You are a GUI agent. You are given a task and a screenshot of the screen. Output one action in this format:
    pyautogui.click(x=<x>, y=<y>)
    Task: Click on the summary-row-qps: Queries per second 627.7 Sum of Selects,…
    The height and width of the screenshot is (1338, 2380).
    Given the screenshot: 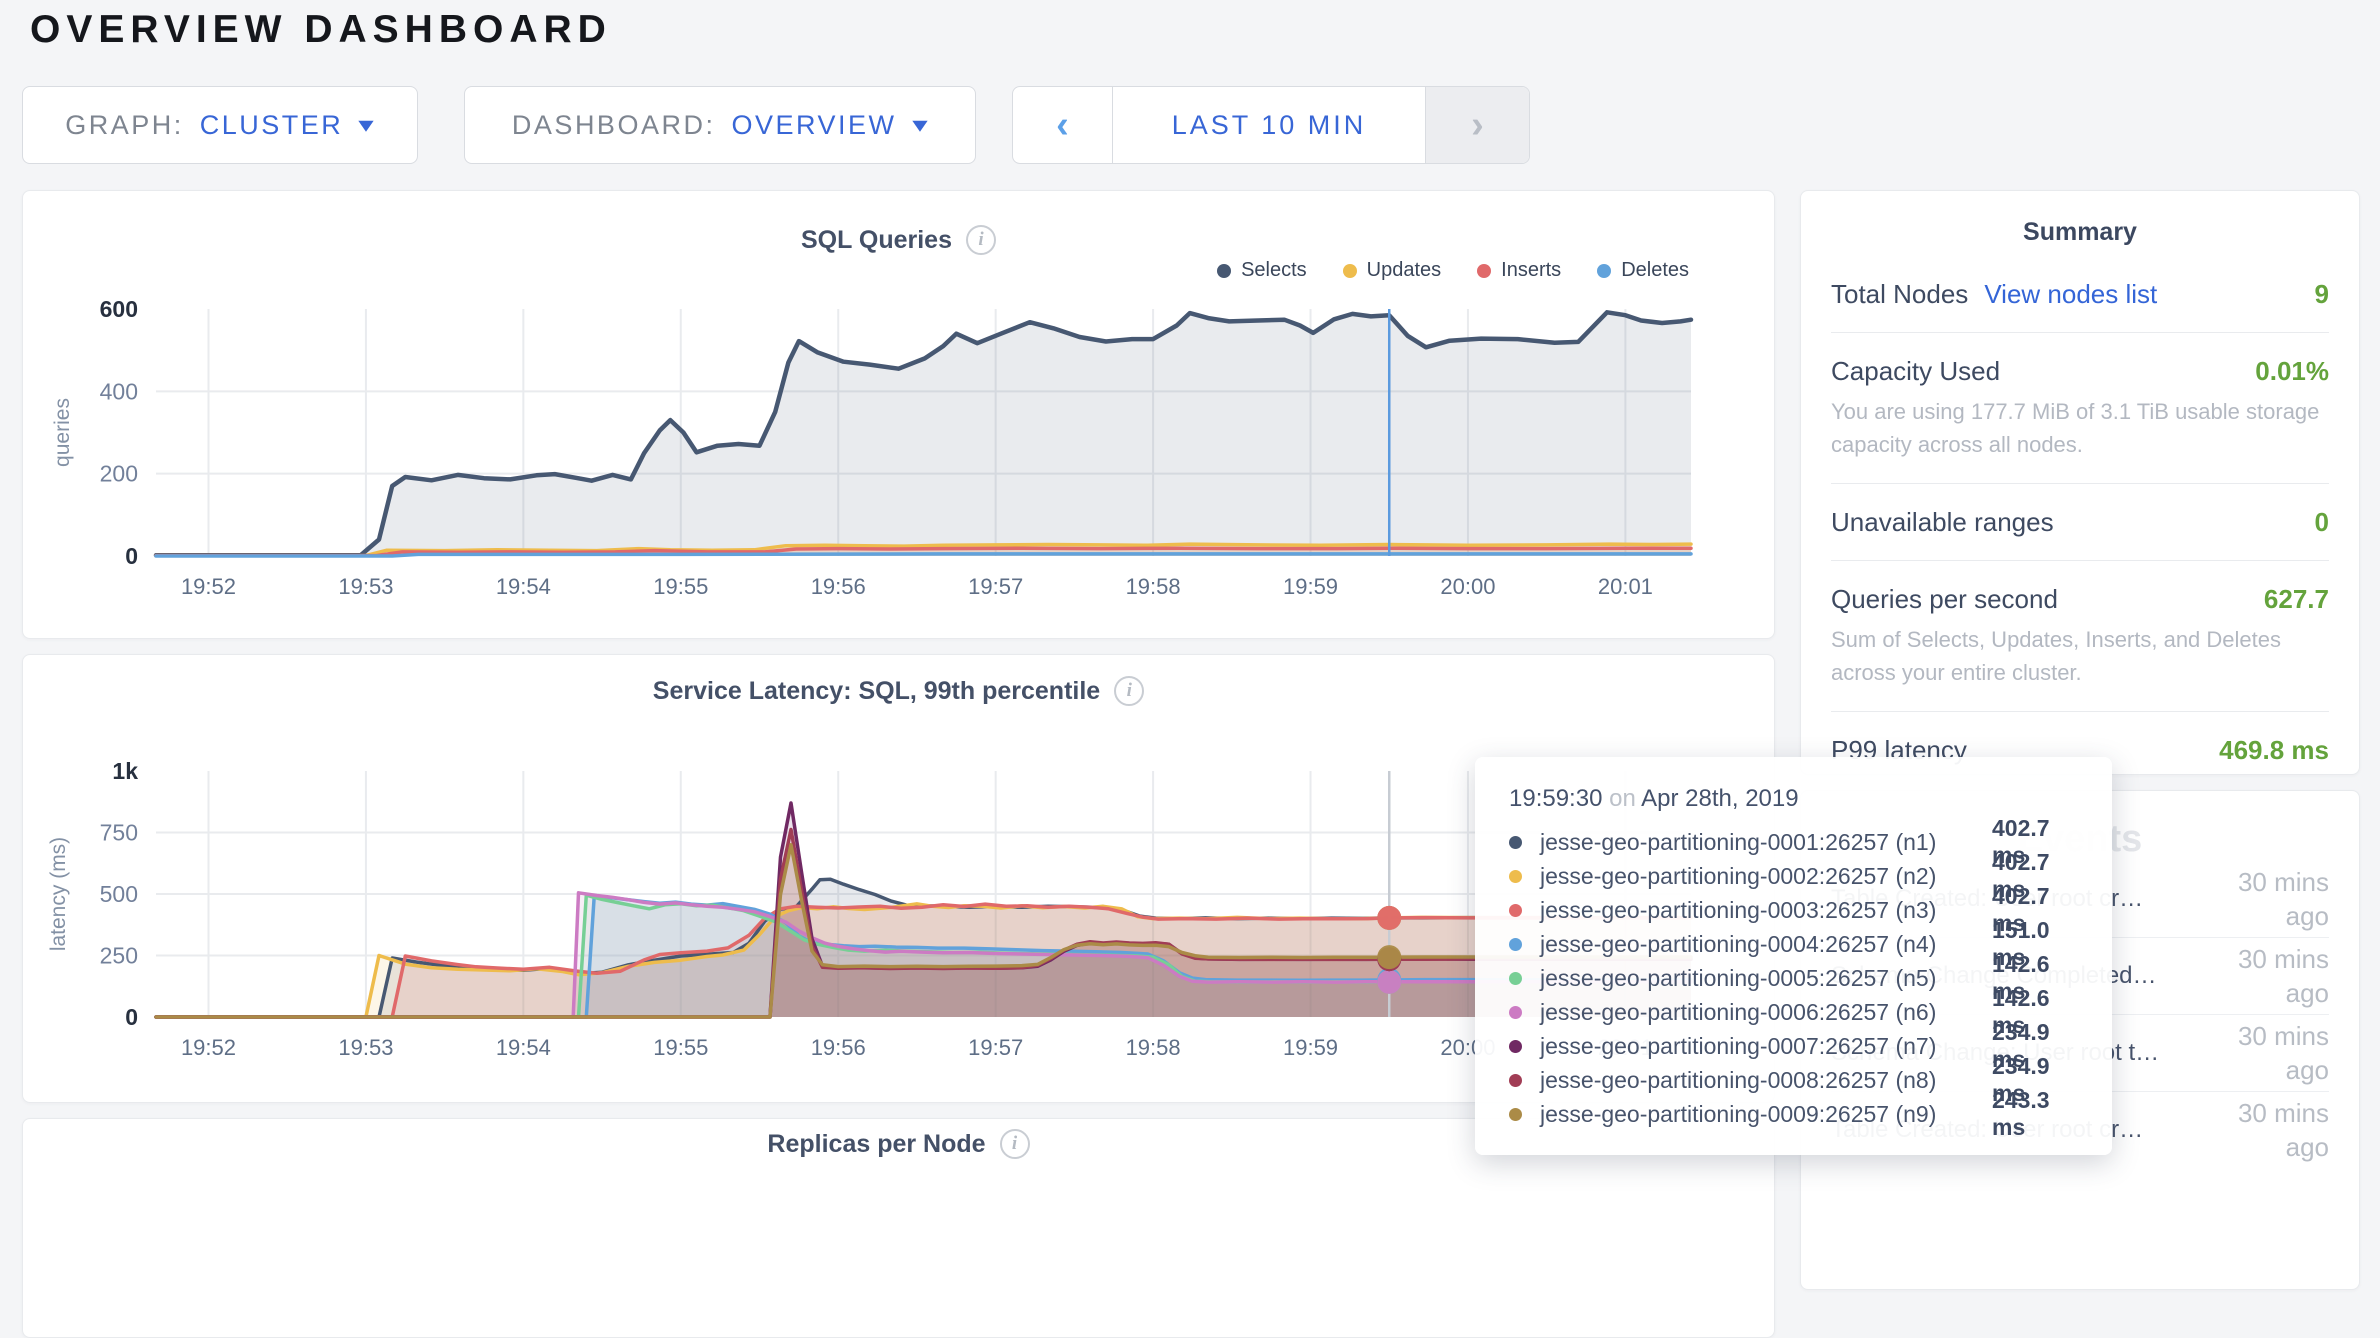 What is the action you would take?
    pyautogui.click(x=2080, y=636)
    